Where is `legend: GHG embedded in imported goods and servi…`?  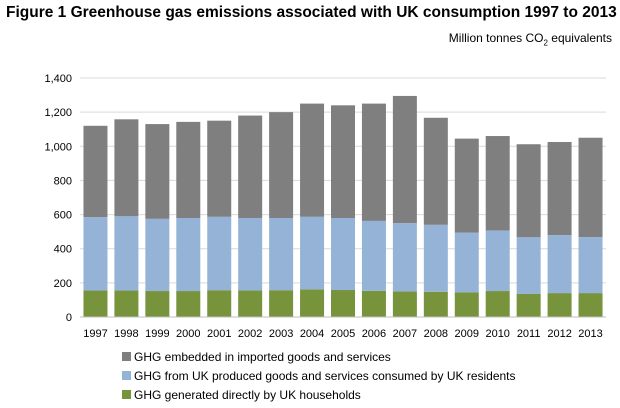 legend: GHG embedded in imported goods and servi… is located at coordinates (319, 376).